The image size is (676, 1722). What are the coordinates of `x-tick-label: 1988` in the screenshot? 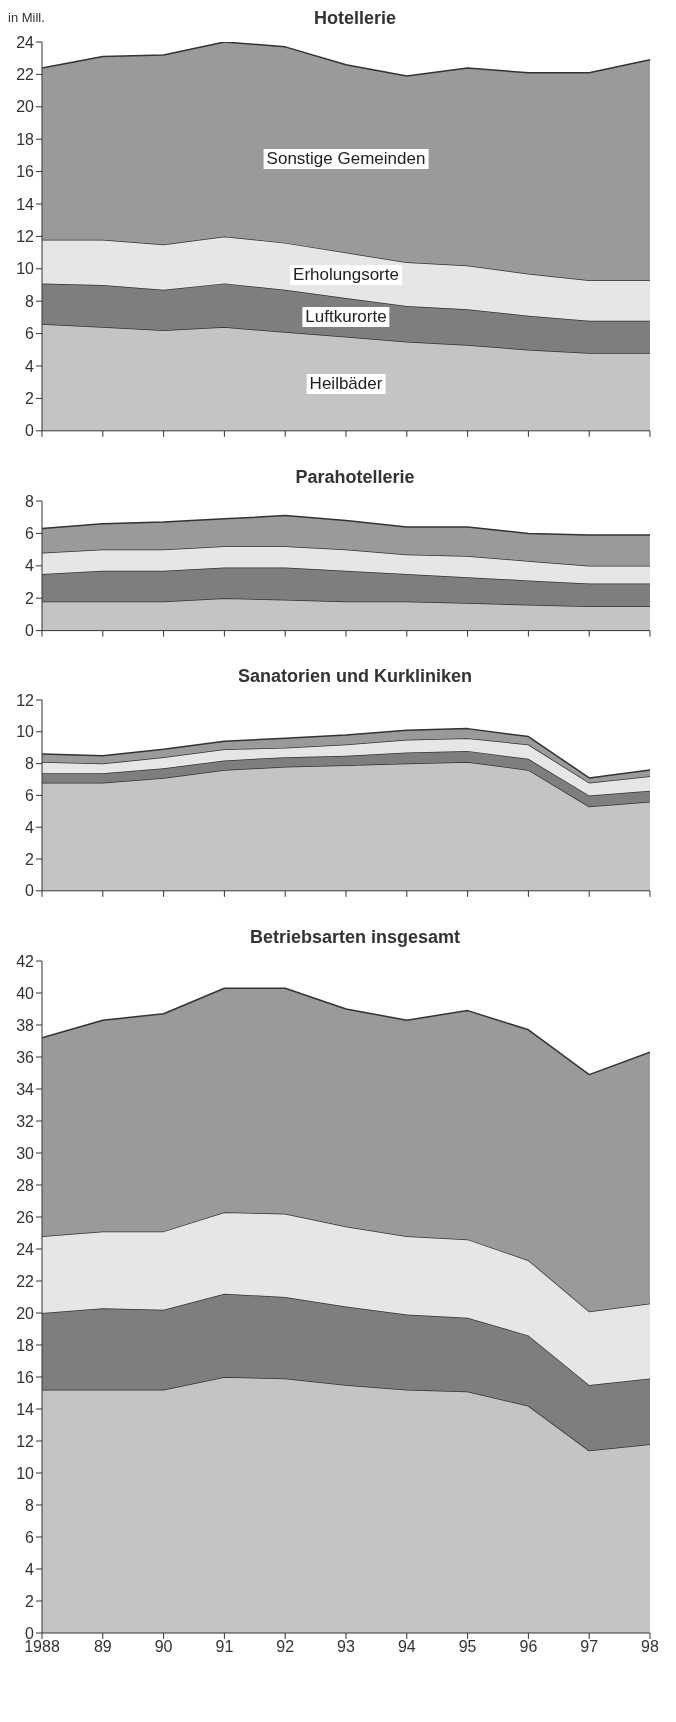 It's located at (42, 1647).